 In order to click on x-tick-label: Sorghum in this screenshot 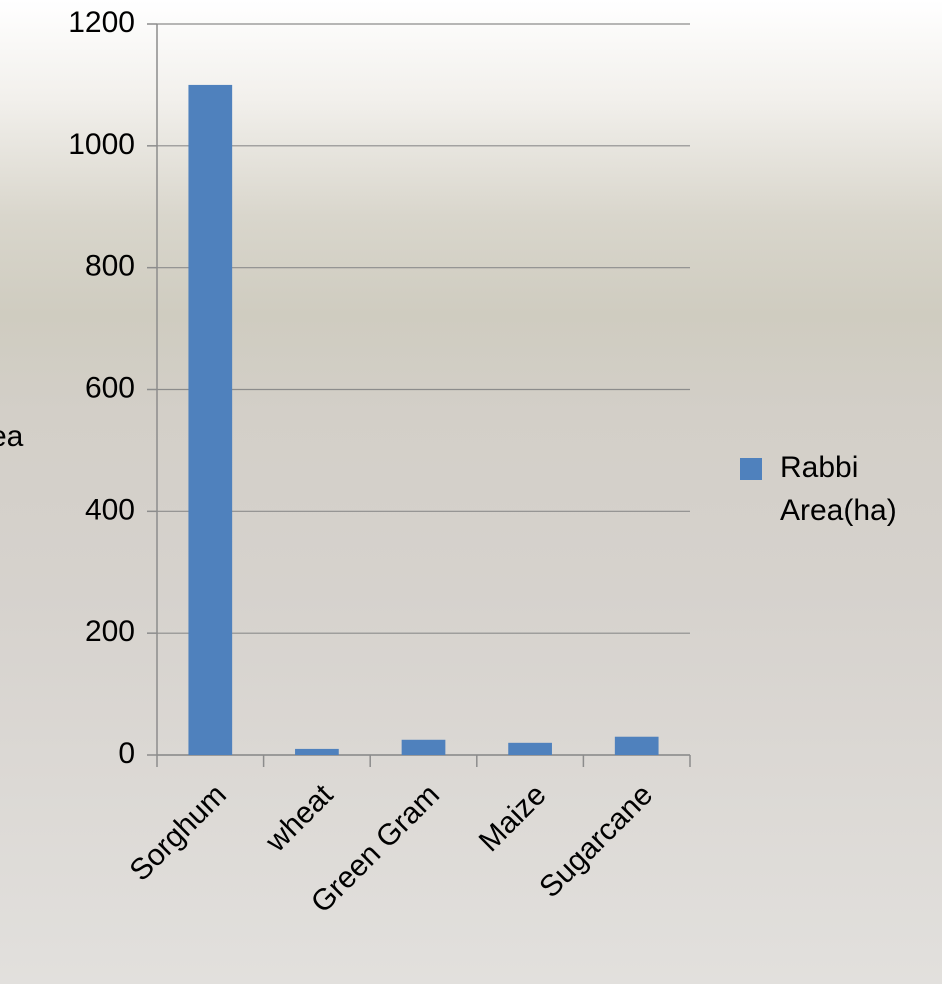, I will do `click(177, 832)`.